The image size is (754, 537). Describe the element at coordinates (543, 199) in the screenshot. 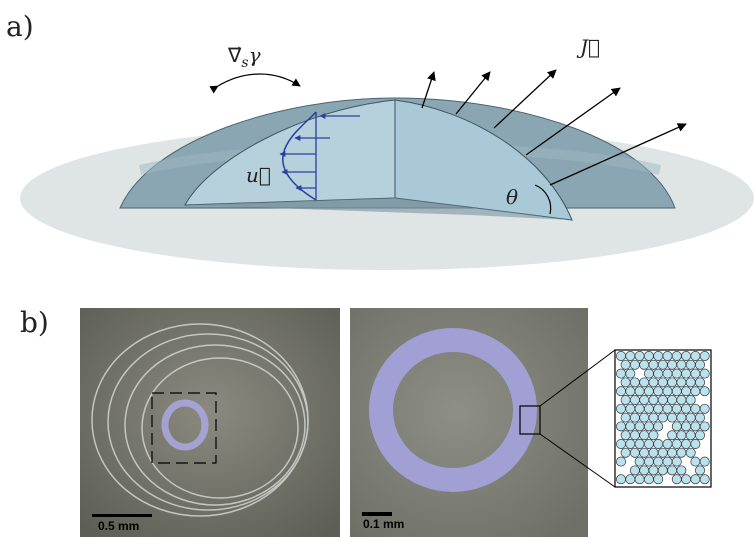

I see `angle-arc` at that location.